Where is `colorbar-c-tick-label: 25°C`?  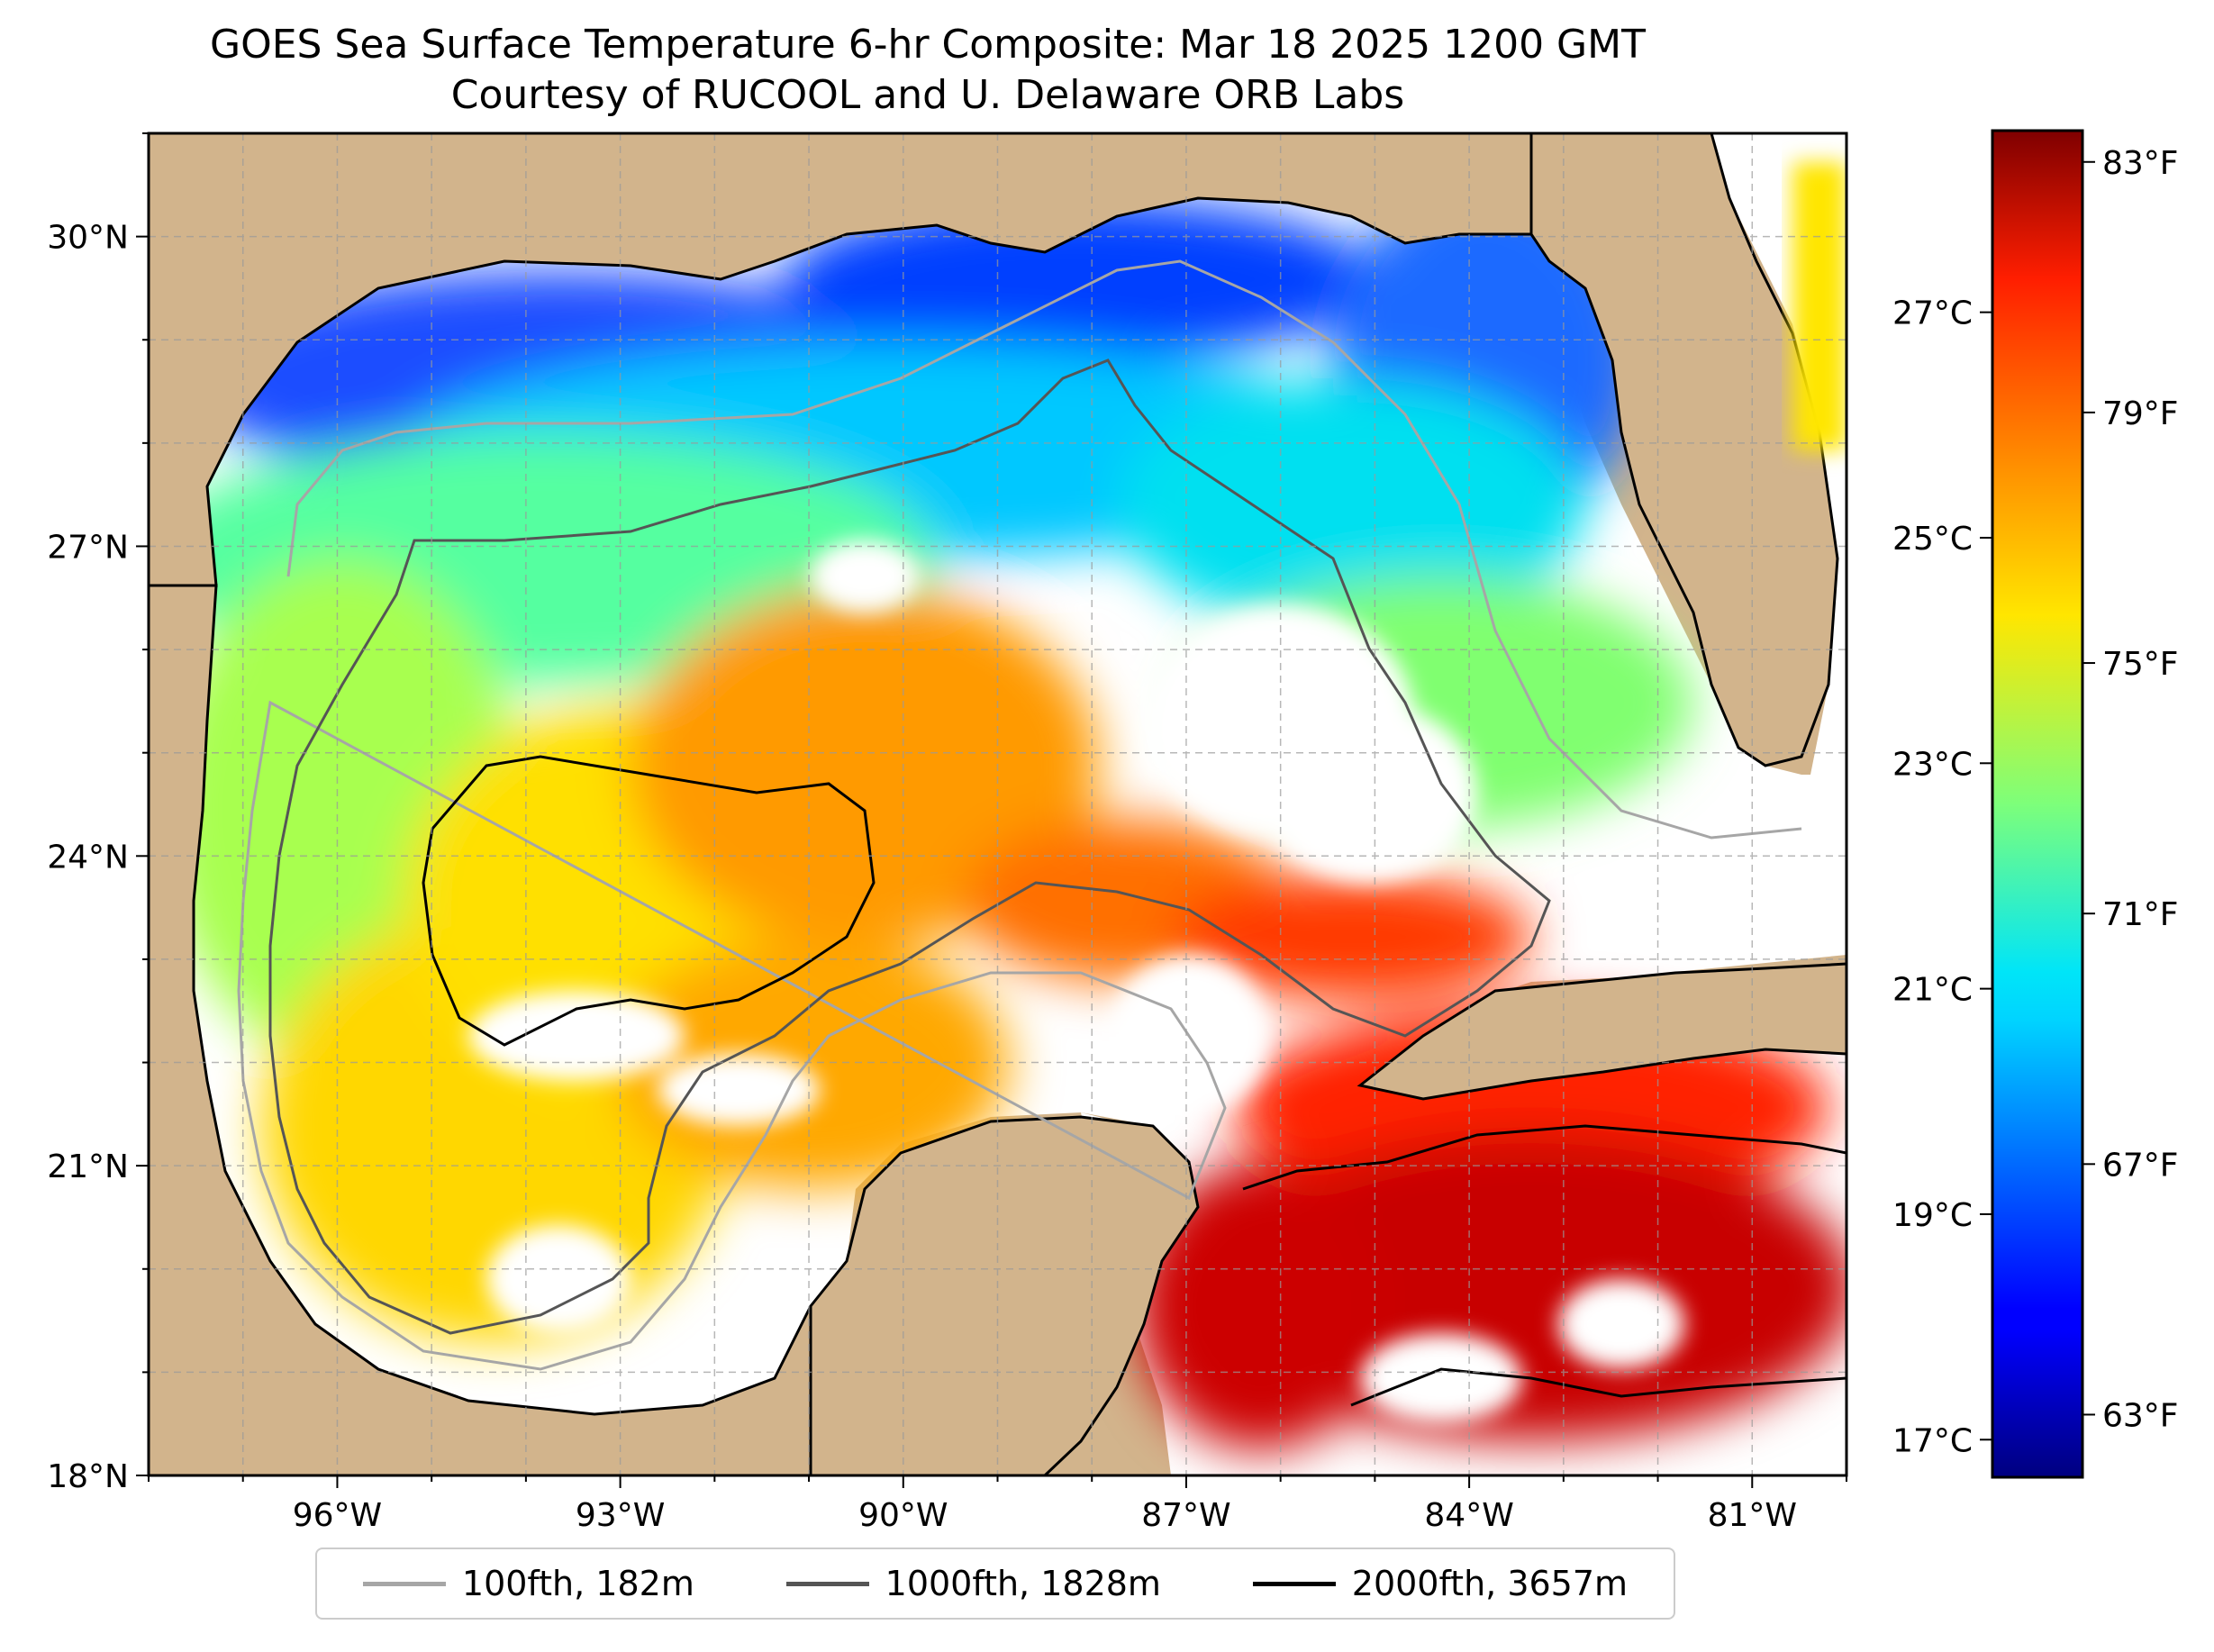
colorbar-c-tick-label: 25°C is located at coordinates (1932, 539).